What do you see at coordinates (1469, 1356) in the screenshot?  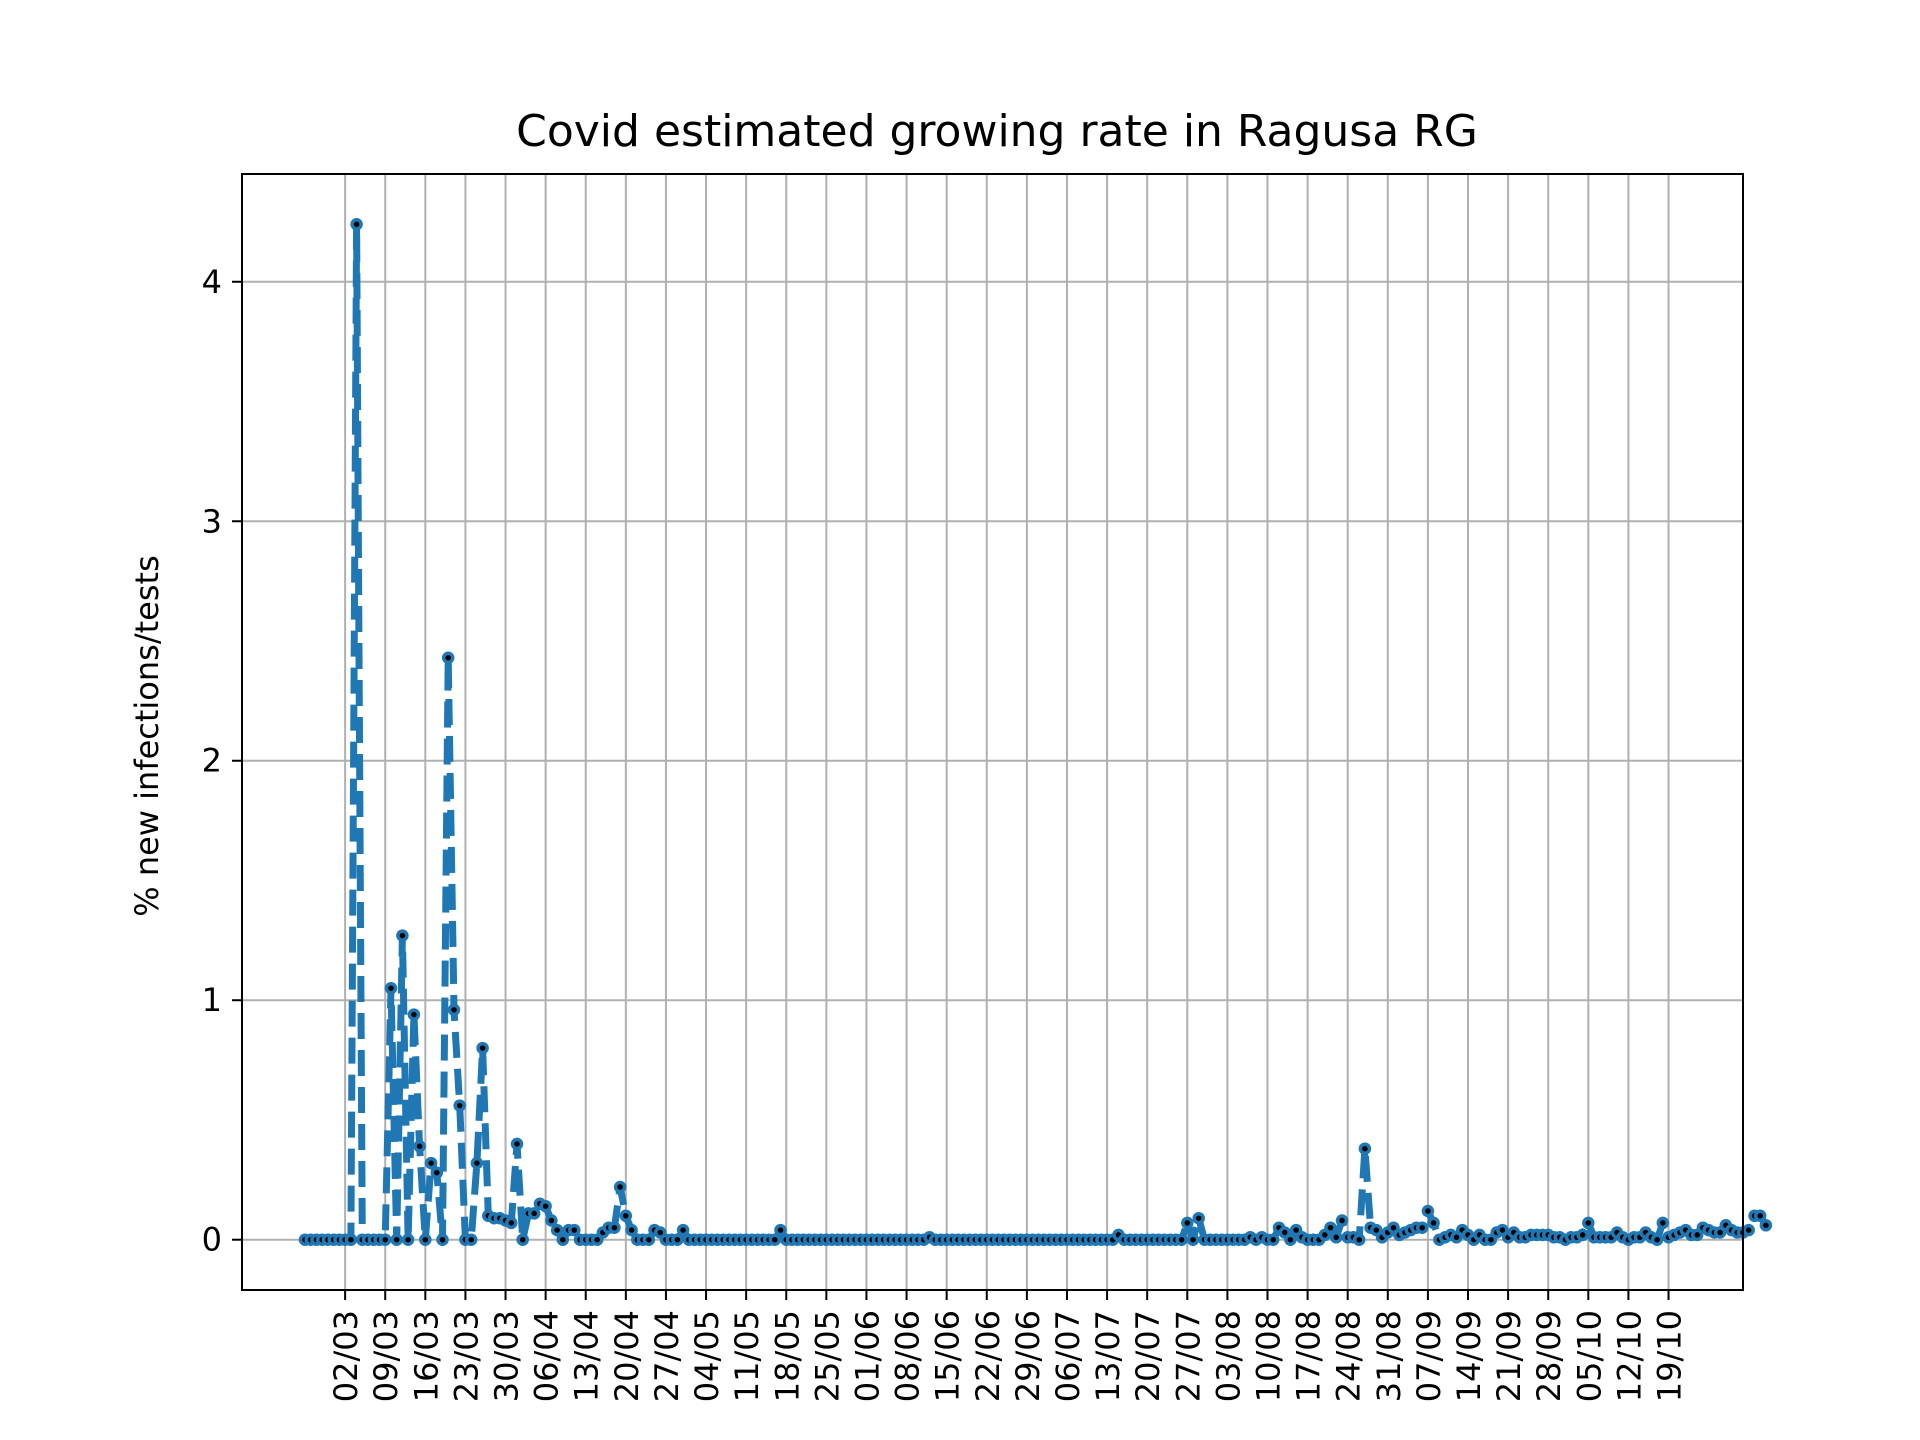 I see `x-tick-label: 14/09` at bounding box center [1469, 1356].